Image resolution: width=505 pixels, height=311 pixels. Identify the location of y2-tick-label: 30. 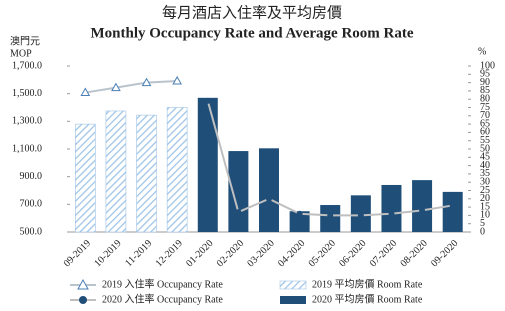
(485, 181).